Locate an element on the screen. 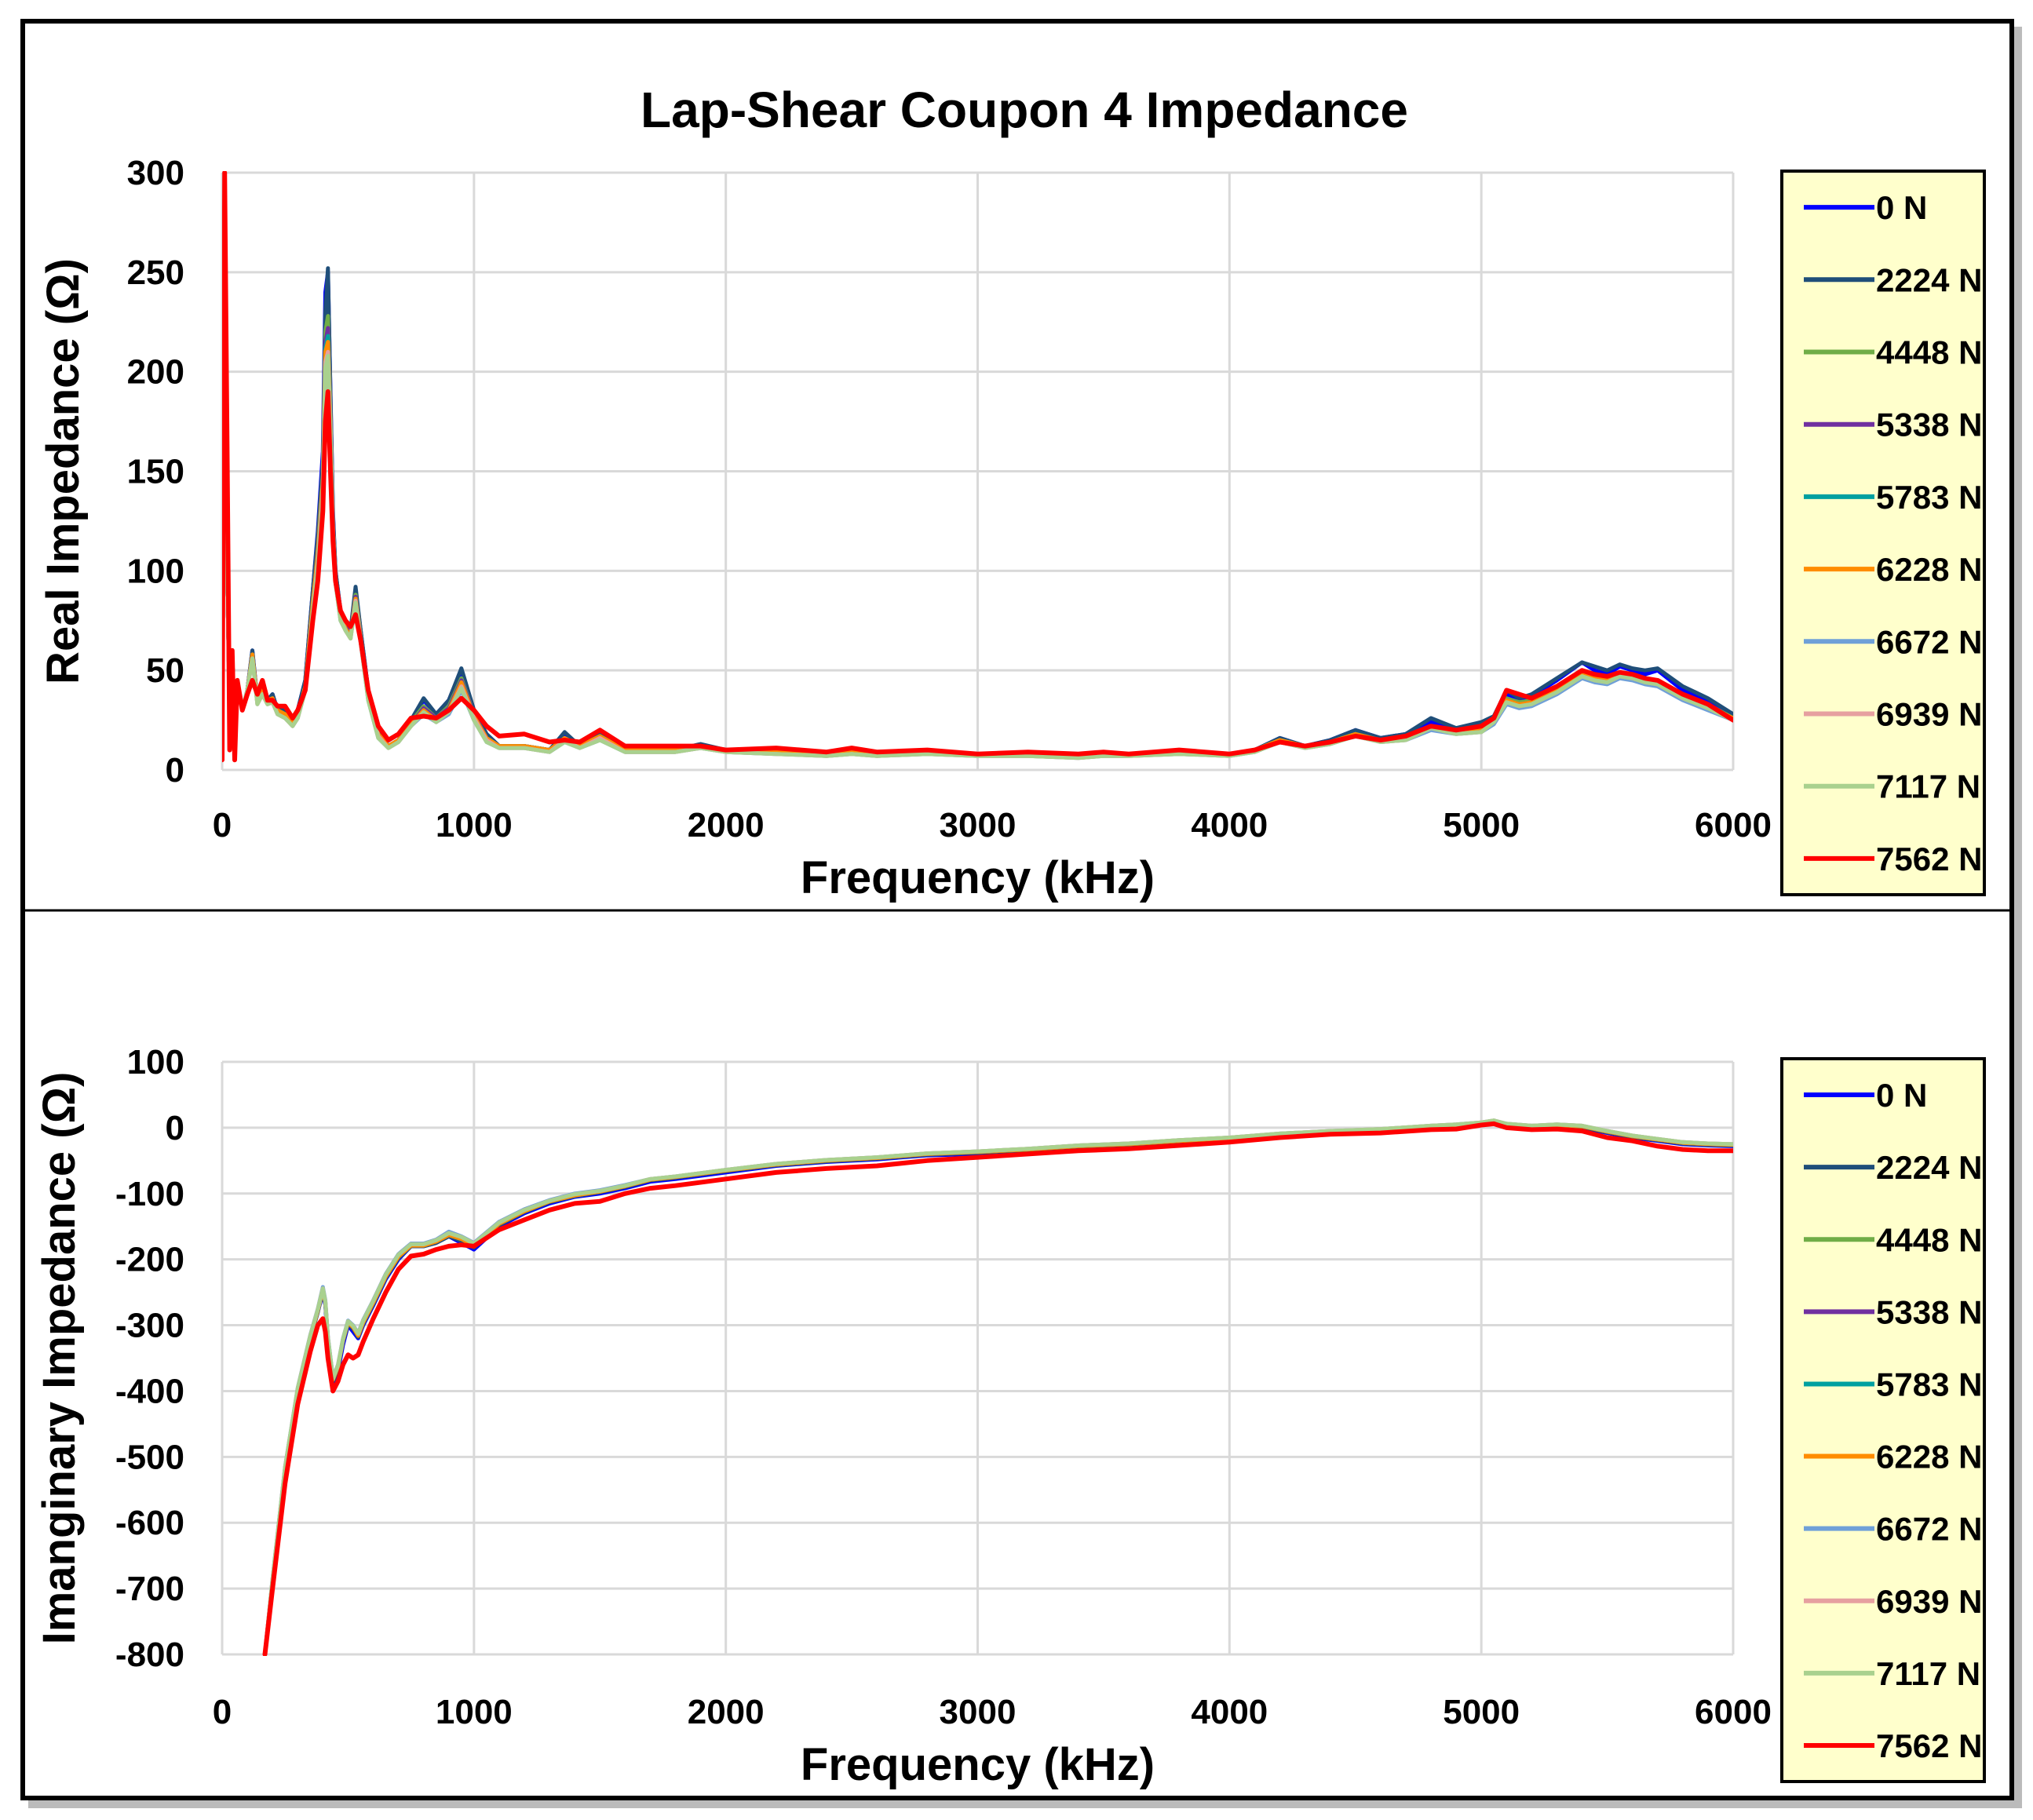 The width and height of the screenshot is (2033, 1820). y-tick-label: 300 is located at coordinates (155, 173).